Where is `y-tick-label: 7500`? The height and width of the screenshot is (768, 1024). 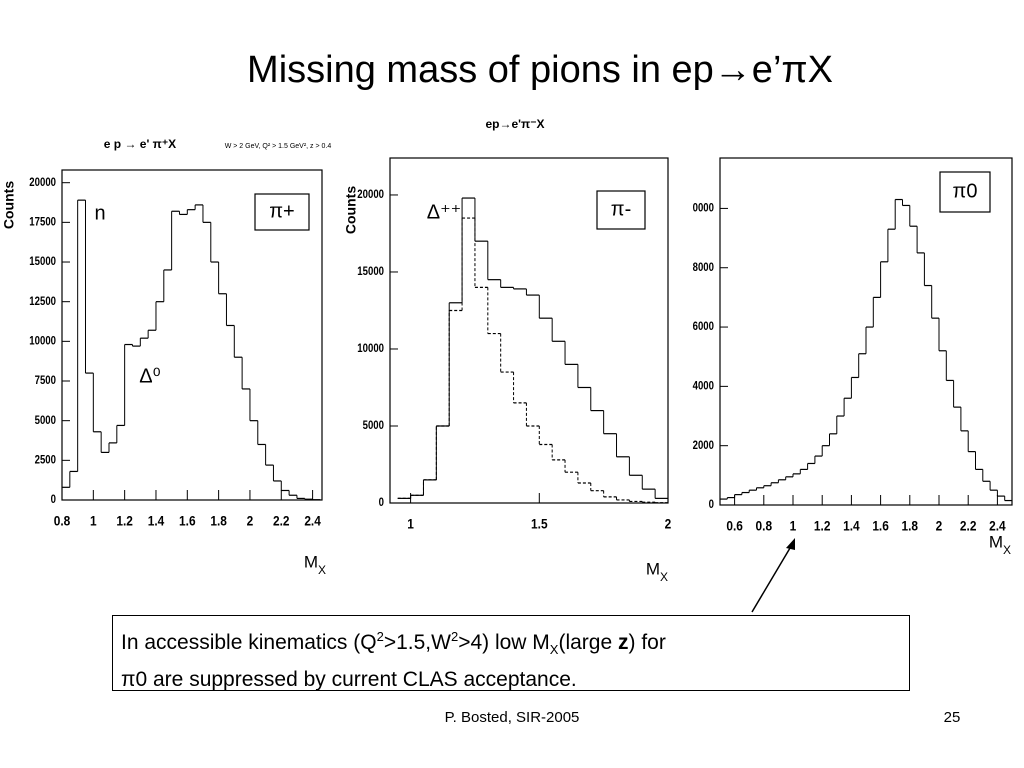
y-tick-label: 7500 is located at coordinates (45, 380).